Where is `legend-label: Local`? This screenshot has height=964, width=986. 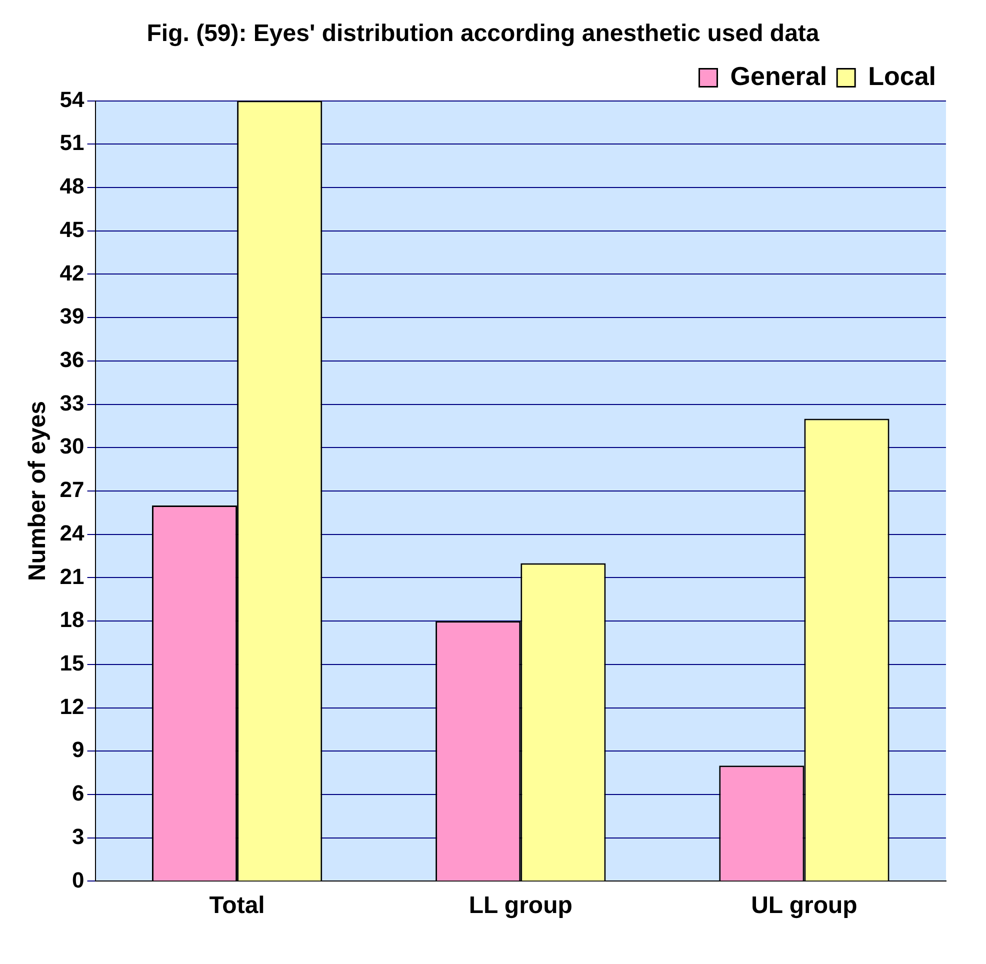
legend-label: Local is located at coordinates (902, 75).